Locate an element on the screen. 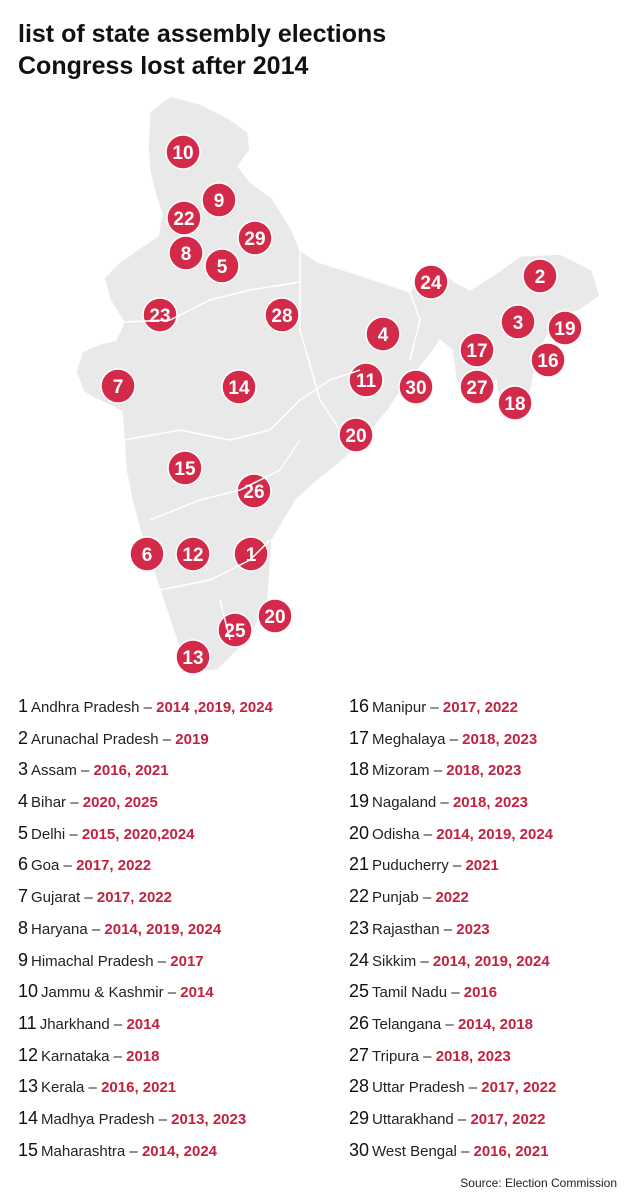 The width and height of the screenshot is (635, 1200). state-name: Goa is located at coordinates (45, 866).